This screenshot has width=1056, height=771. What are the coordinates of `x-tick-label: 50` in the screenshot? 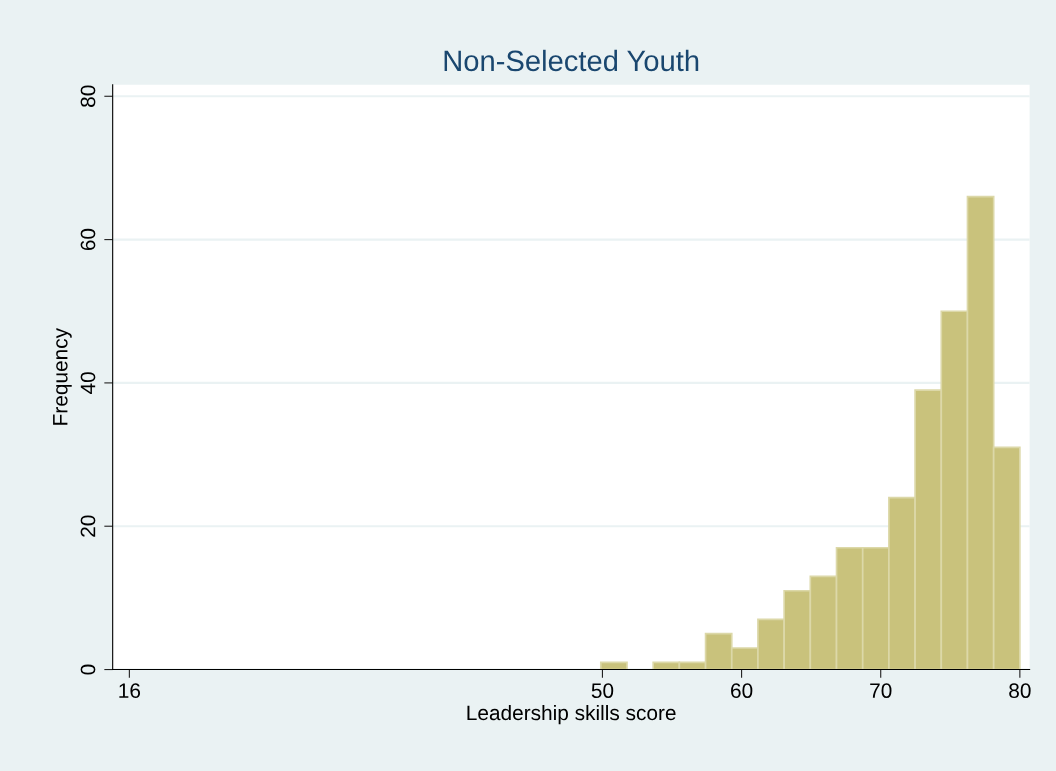 It's located at (602, 691).